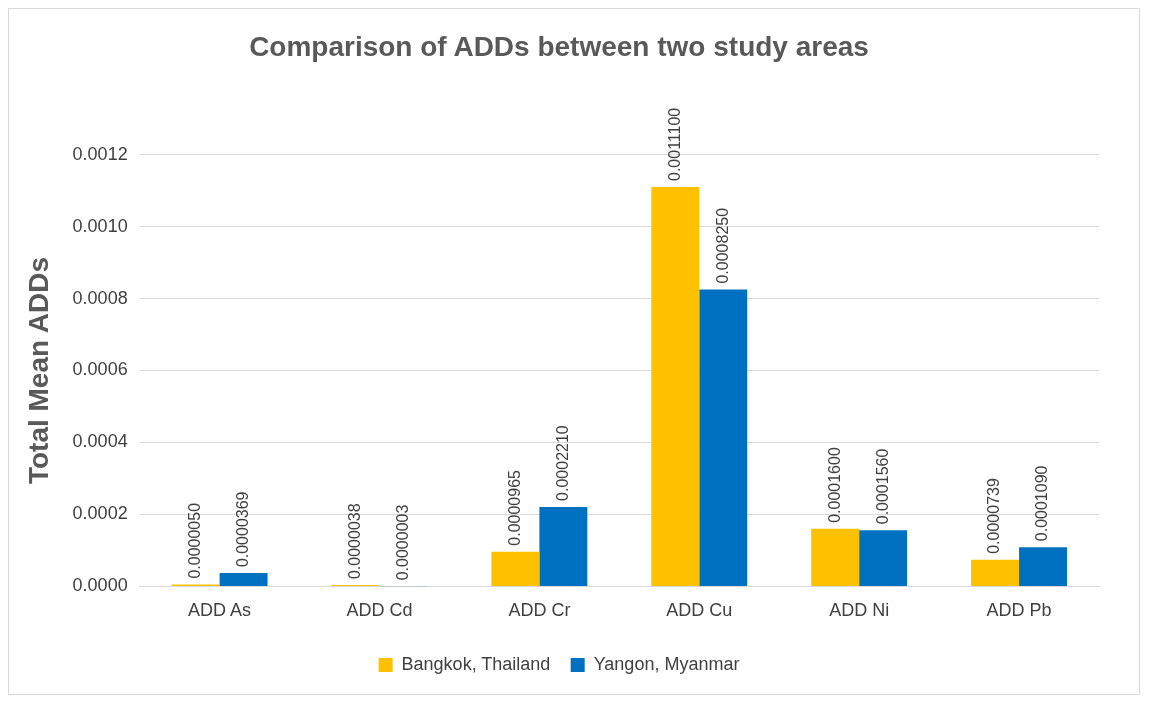  What do you see at coordinates (379, 610) in the screenshot?
I see `x-tick-label: ADD Cd` at bounding box center [379, 610].